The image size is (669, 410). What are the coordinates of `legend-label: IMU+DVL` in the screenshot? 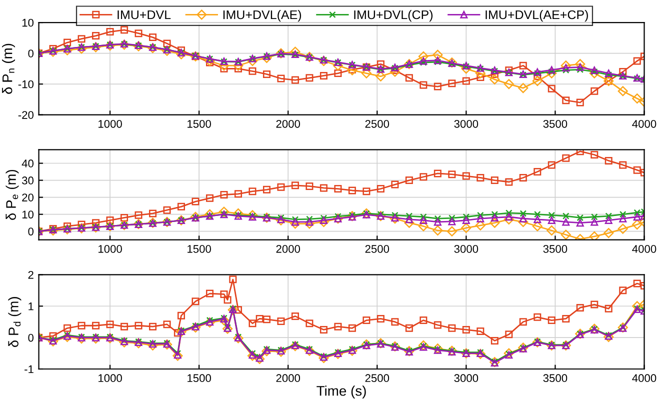 It's located at (144, 15).